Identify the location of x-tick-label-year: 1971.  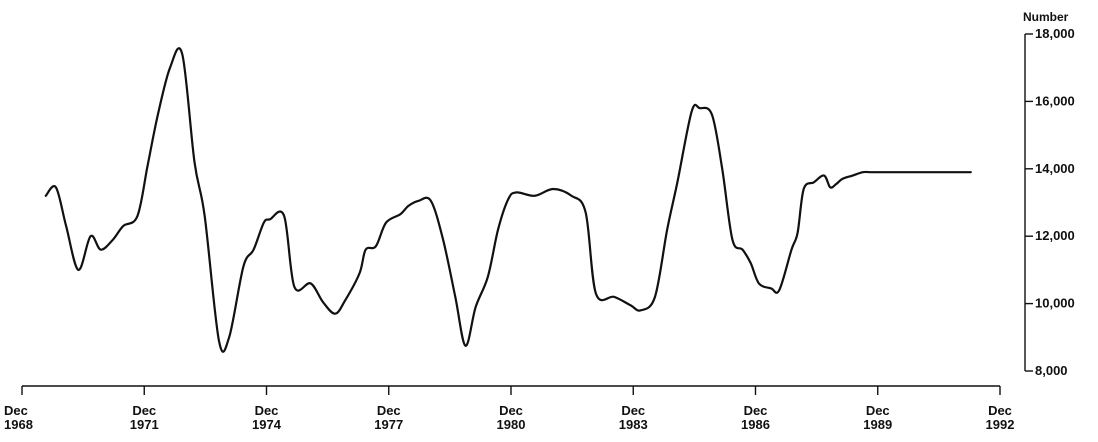
(144, 424).